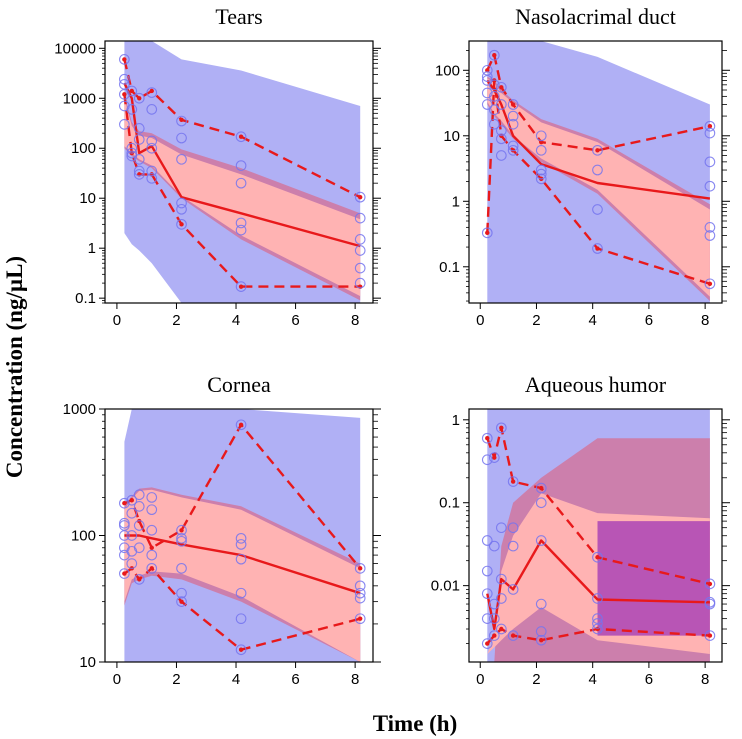 This screenshot has height=739, width=742. What do you see at coordinates (176, 320) in the screenshot?
I see `tears-x-tick-label: 2` at bounding box center [176, 320].